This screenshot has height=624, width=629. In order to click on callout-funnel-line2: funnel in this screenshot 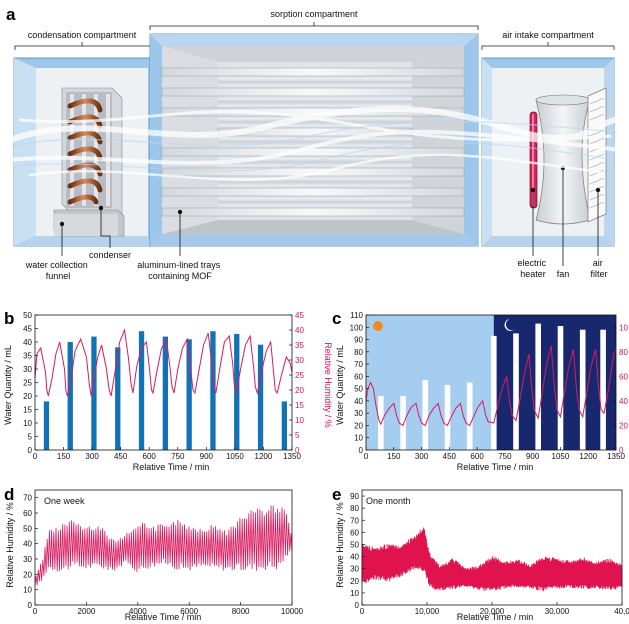, I will do `click(58, 276)`.